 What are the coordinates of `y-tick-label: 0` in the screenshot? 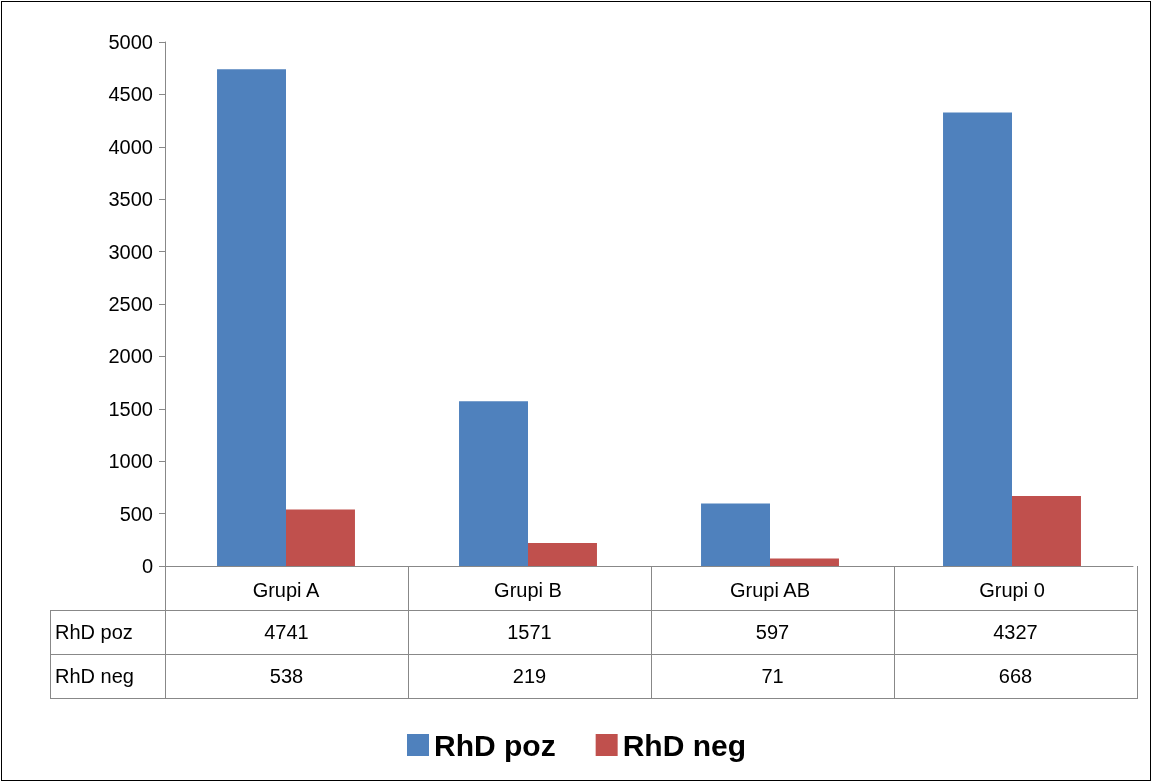 It's located at (147, 566).